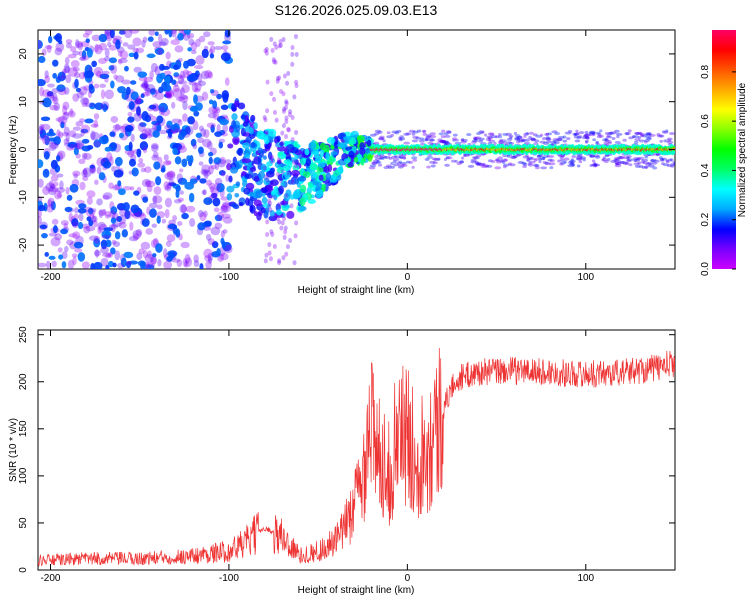 The image size is (750, 605). Describe the element at coordinates (23, 475) in the screenshot. I see `snr-y-tick-label: 100` at that location.